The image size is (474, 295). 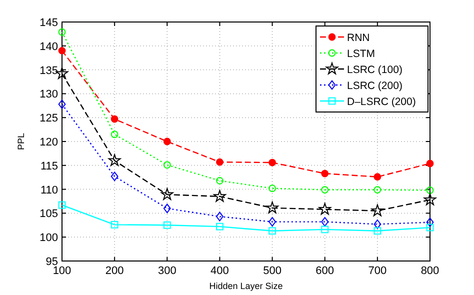 I want to click on legend-label: LSRC (100), so click(x=374, y=70).